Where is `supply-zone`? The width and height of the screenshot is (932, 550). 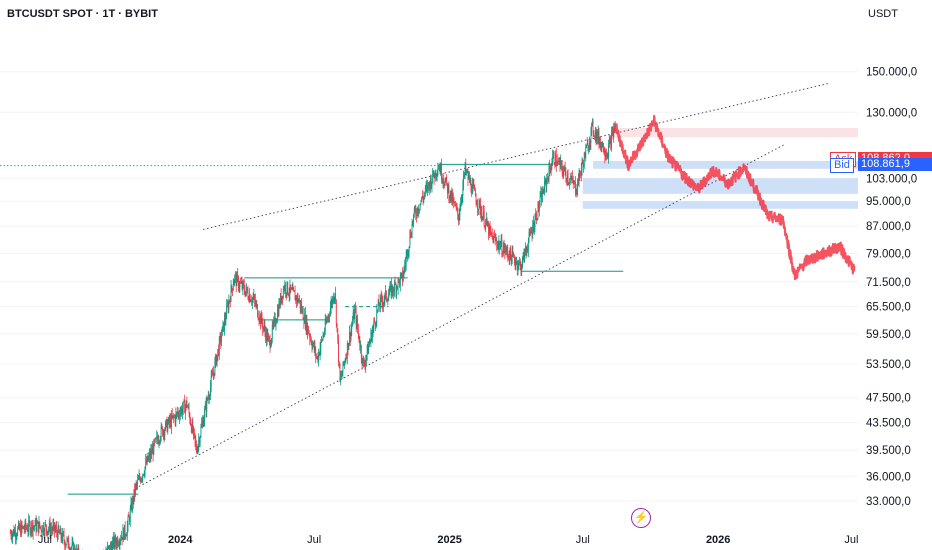
supply-zone is located at coordinates (735, 132).